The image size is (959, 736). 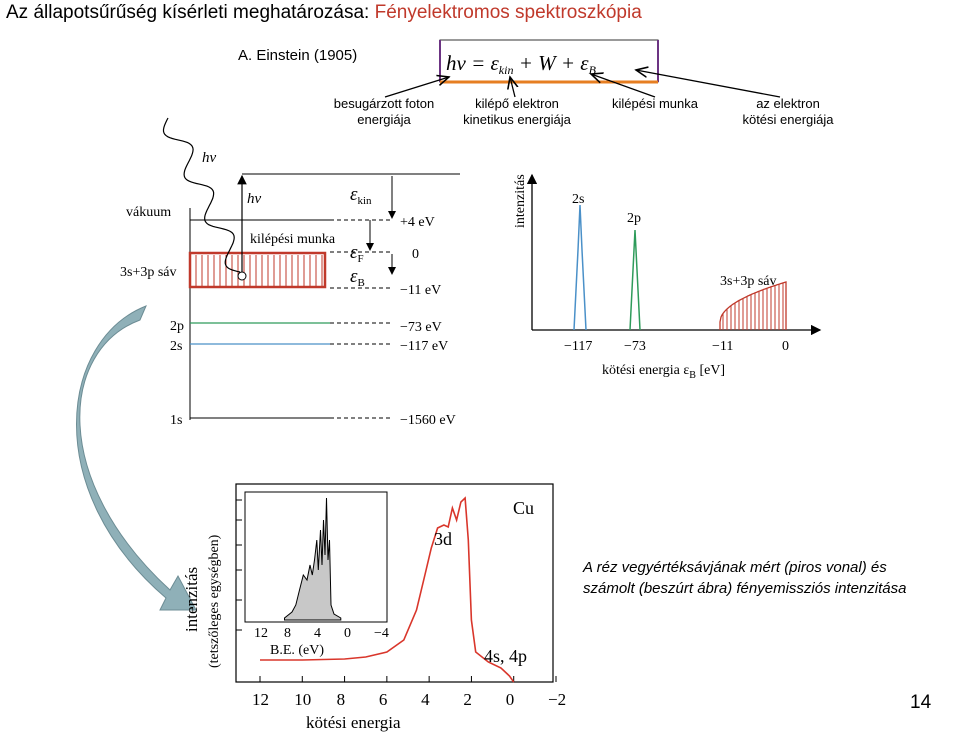 What do you see at coordinates (710, 370) in the screenshot?
I see `spectrum-xlabel-unit: [eV]` at bounding box center [710, 370].